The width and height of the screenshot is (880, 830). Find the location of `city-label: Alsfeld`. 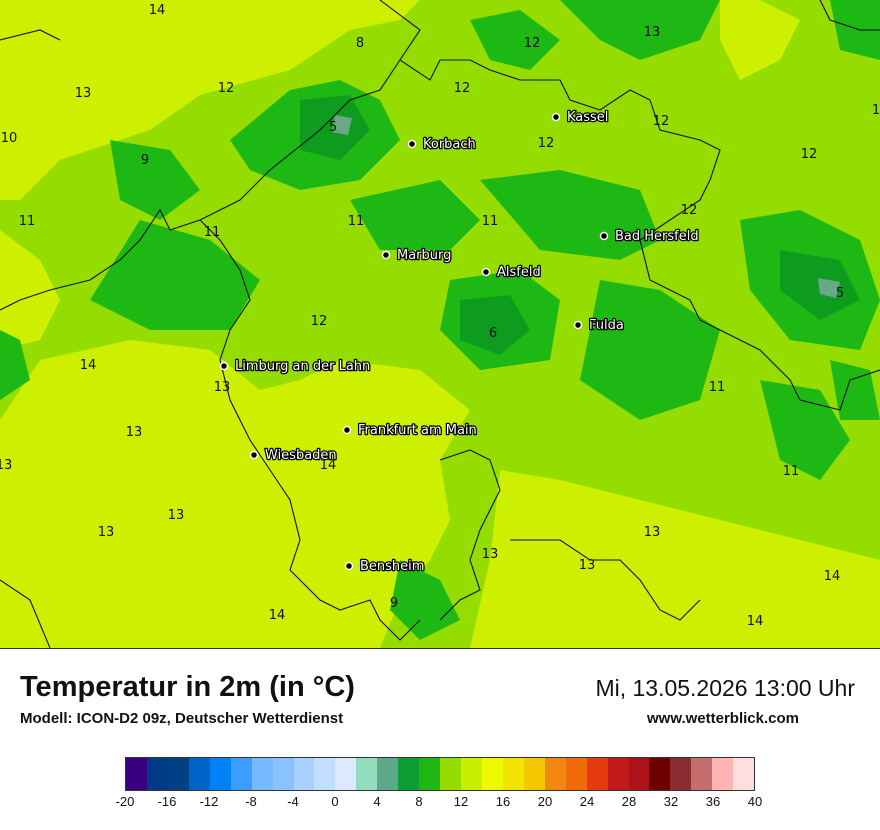

city-label: Alsfeld is located at coordinates (519, 272).